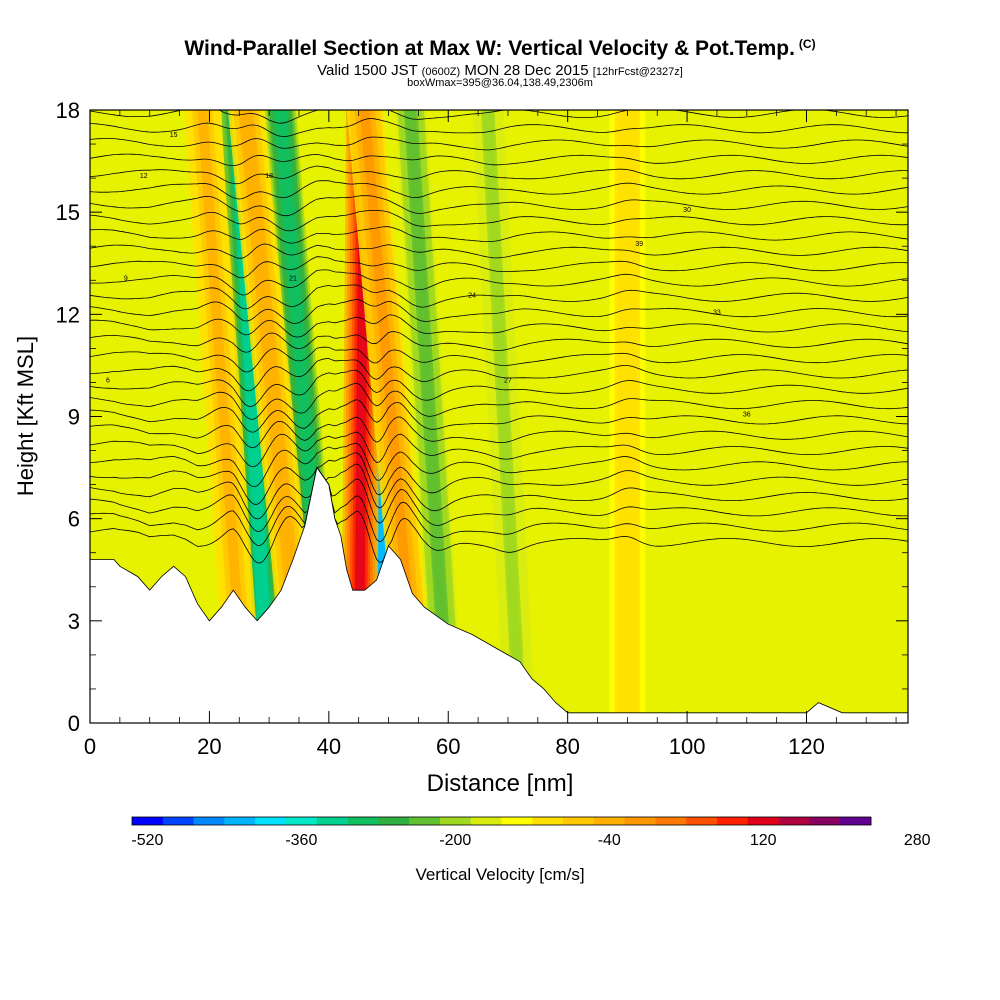  Describe the element at coordinates (687, 210) in the screenshot. I see `theta-contour-label: 30` at that location.